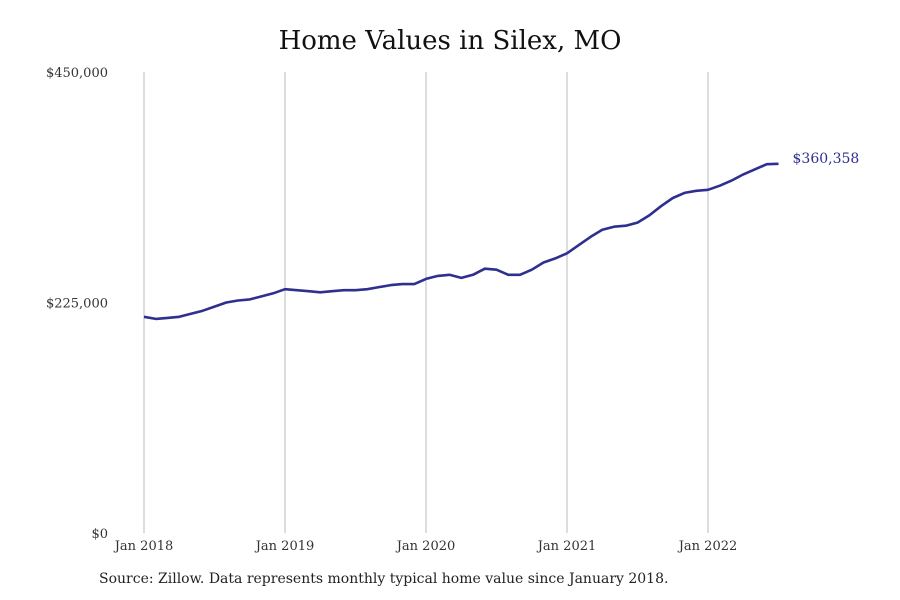  I want to click on x-tick-label: Jan 2018, so click(143, 546).